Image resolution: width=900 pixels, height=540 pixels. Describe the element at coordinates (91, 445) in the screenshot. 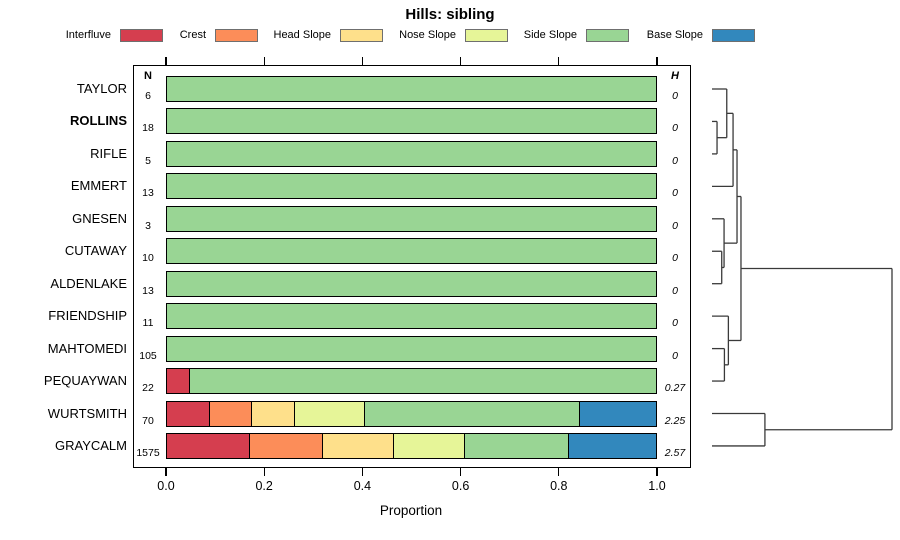

I see `row-label: GRAYCALM` at that location.